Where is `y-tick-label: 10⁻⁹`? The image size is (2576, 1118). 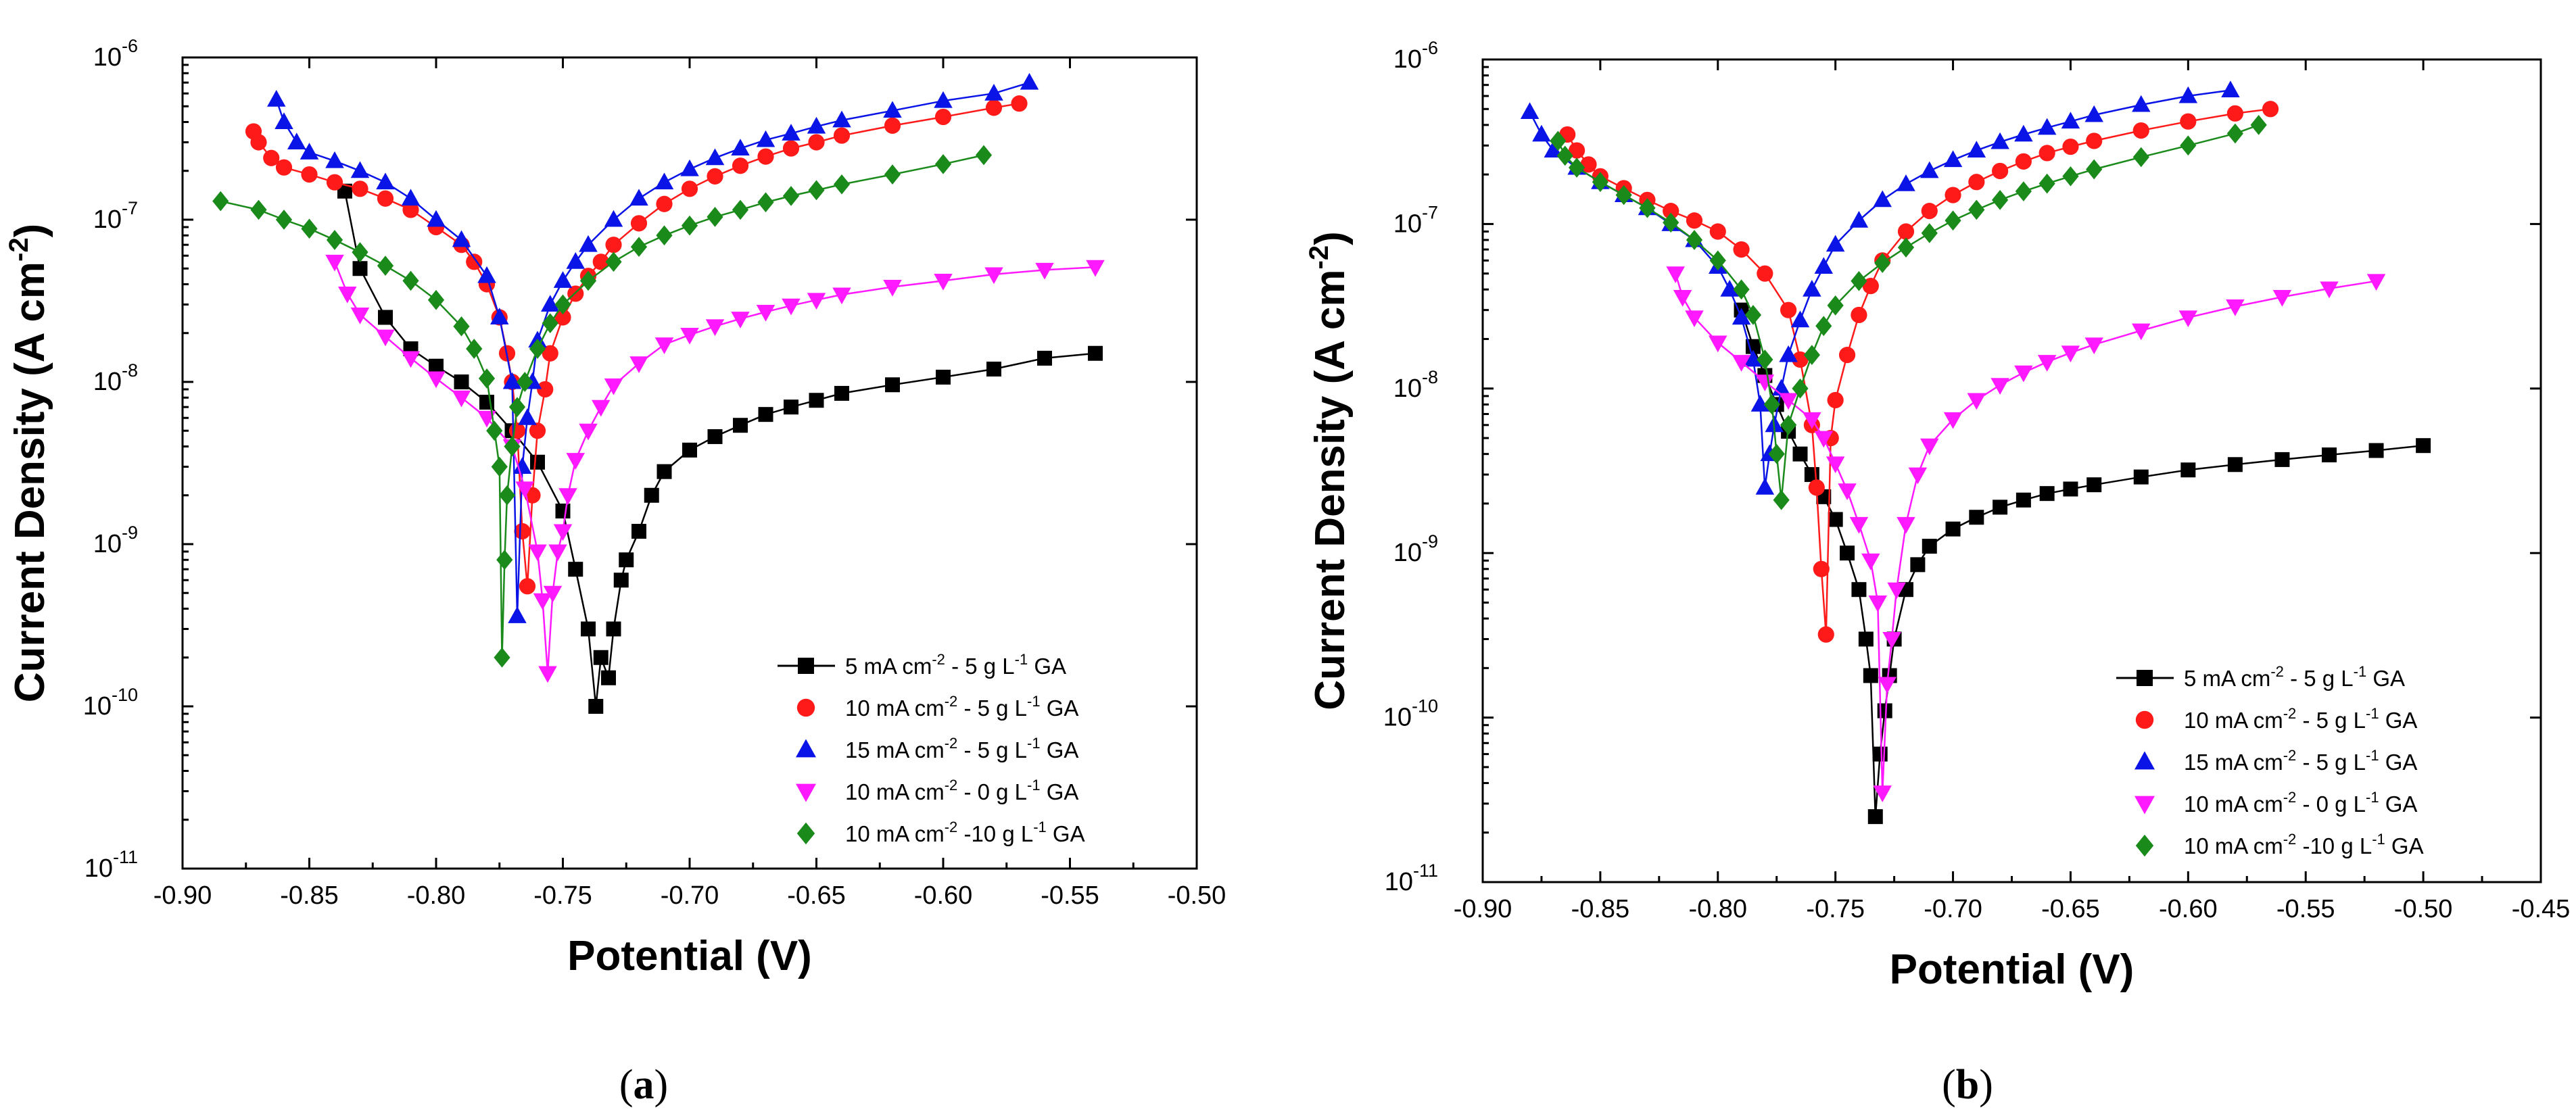
y-tick-label: 10⁻⁹ is located at coordinates (115, 540).